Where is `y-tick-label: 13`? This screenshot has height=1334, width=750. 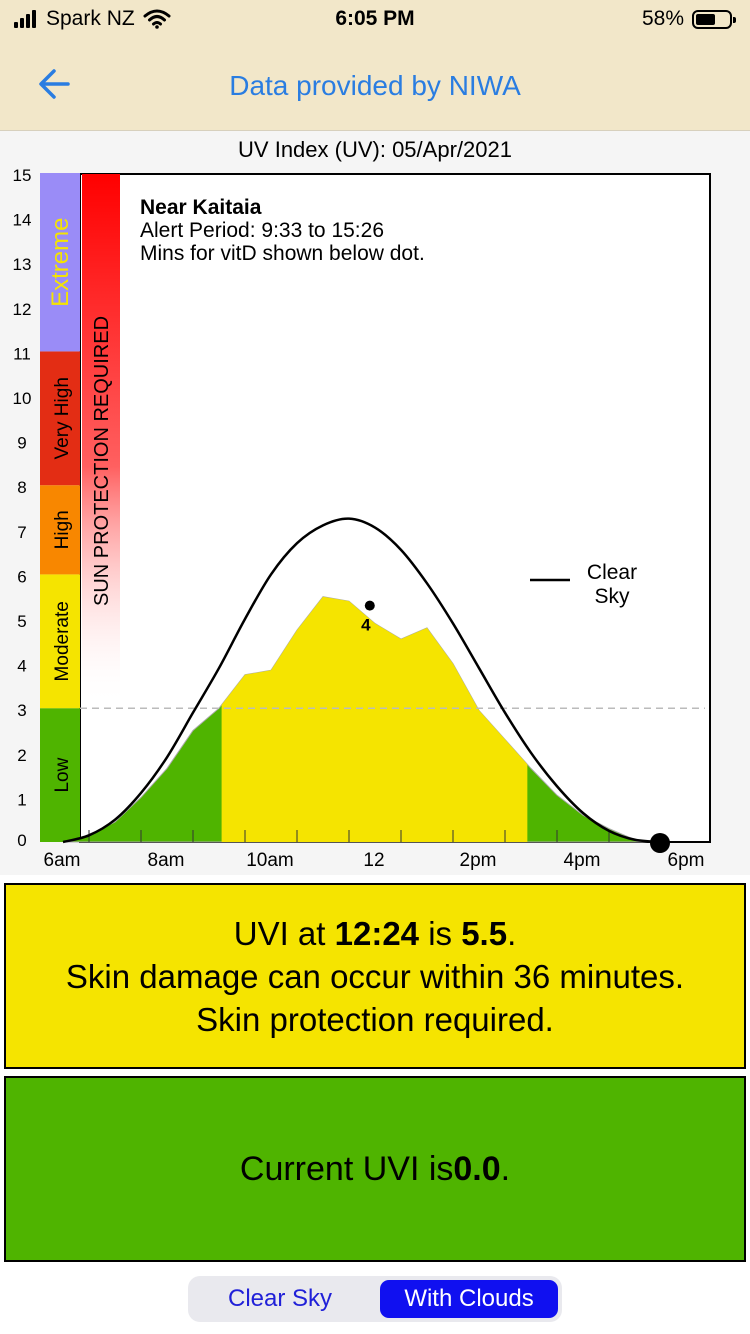
y-tick-label: 13 is located at coordinates (22, 264).